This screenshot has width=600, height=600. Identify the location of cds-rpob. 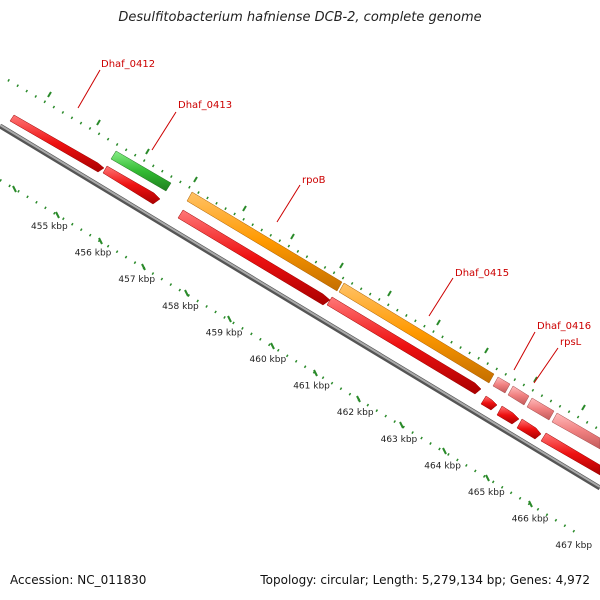
(254, 257).